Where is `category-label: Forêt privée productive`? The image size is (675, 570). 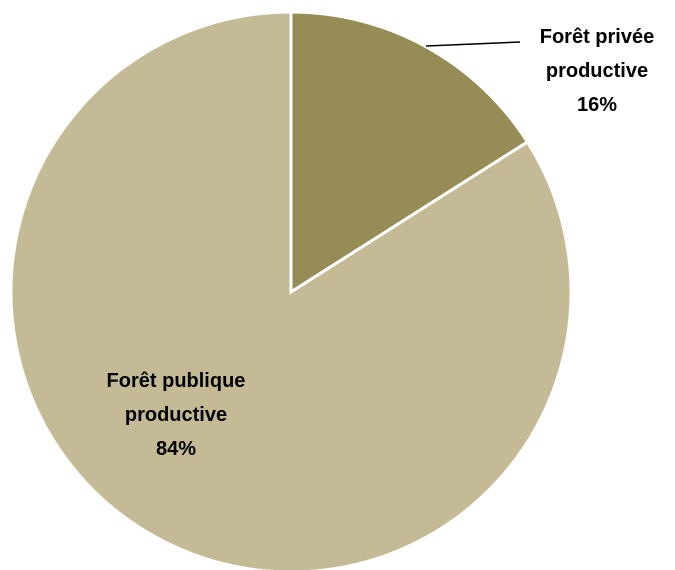
category-label: Forêt privée productive is located at coordinates (597, 54).